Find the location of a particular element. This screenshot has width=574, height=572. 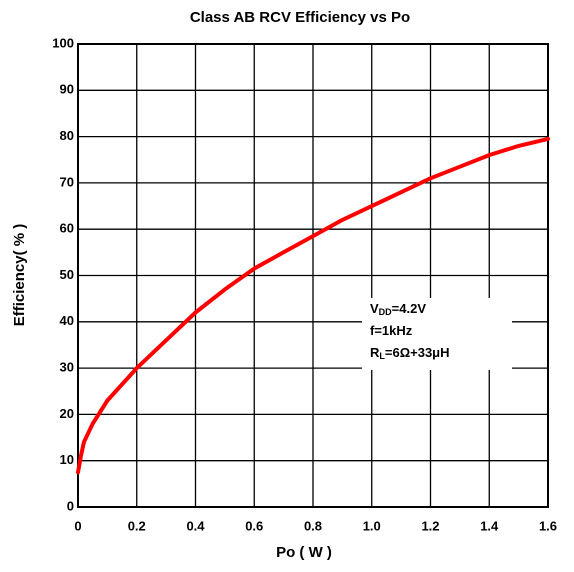

chart-title: Class AB RCV Efficiency vs Po is located at coordinates (300, 17).